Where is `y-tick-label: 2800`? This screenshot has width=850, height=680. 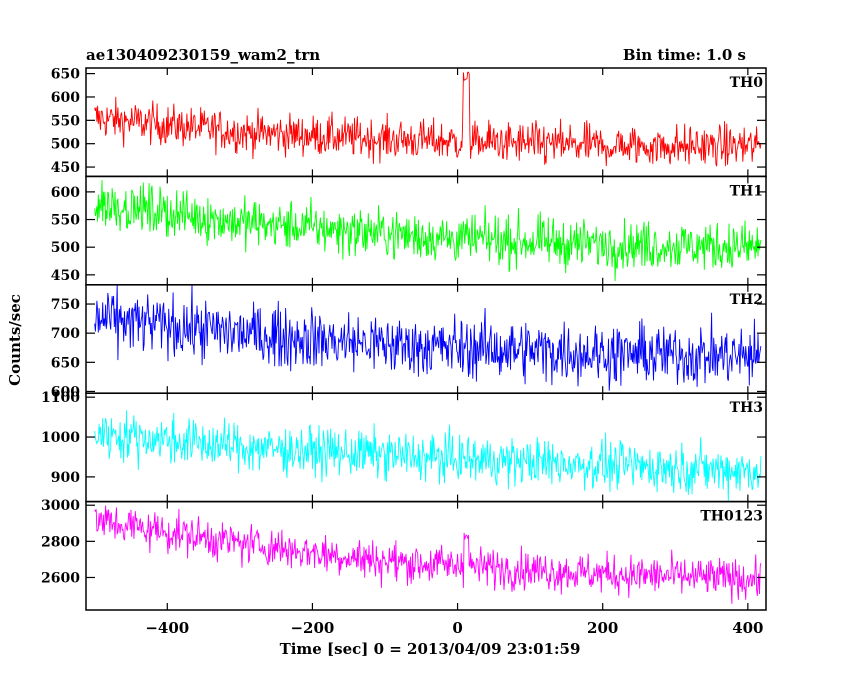
y-tick-label: 2800 is located at coordinates (60, 542).